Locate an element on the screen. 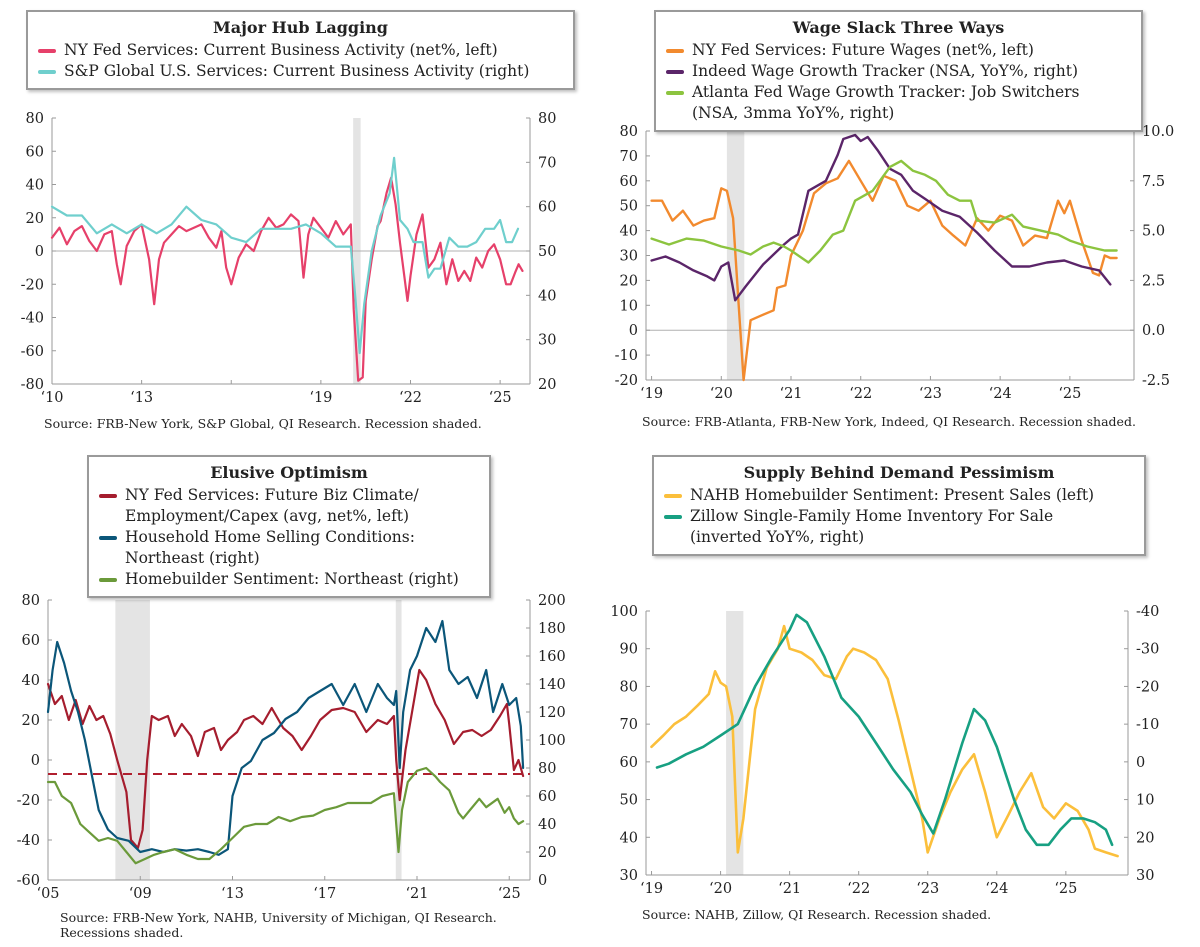  right-tick-label: 140 is located at coordinates (552, 685).